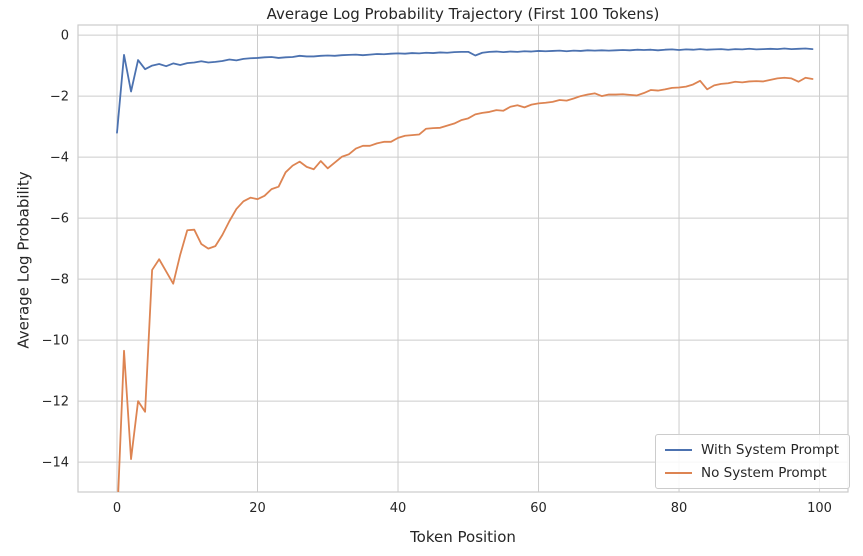 Image resolution: width=863 pixels, height=556 pixels. What do you see at coordinates (55, 463) in the screenshot?
I see `y-tick-label: −14` at bounding box center [55, 463].